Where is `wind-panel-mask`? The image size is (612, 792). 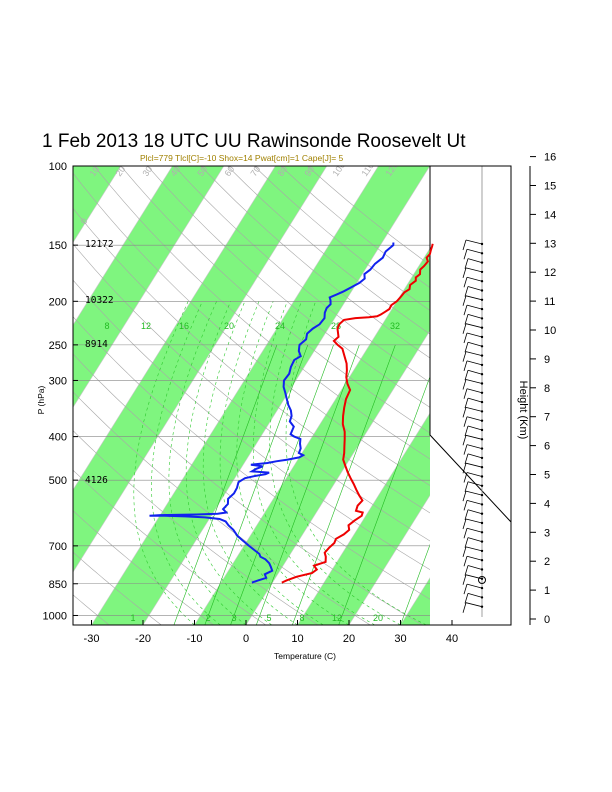
wind-panel-mask is located at coordinates (470, 395).